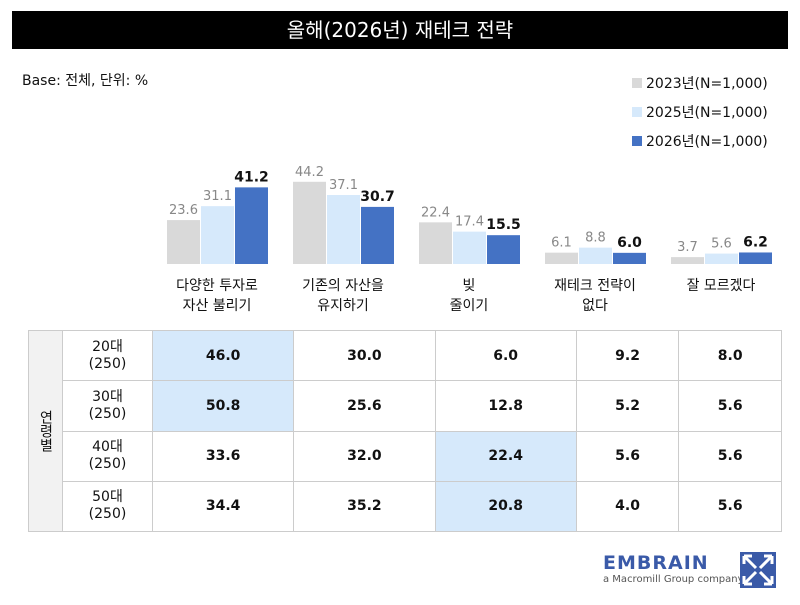  What do you see at coordinates (469, 286) in the screenshot?
I see `category-label: 빚` at bounding box center [469, 286].